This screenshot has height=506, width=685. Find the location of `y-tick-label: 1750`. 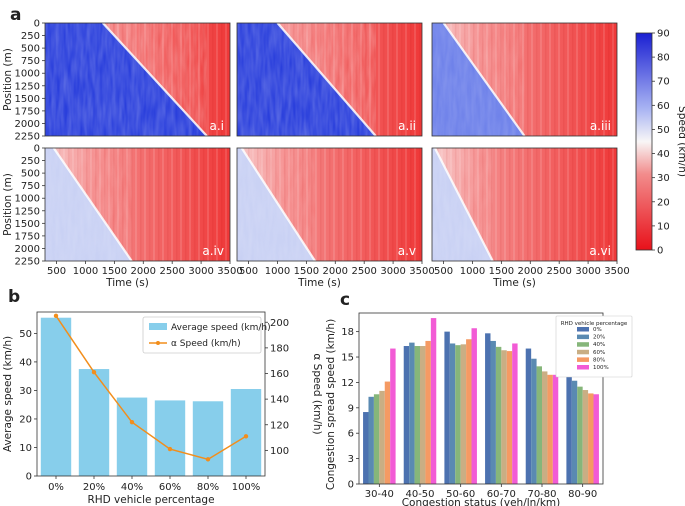

y-tick-label: 1750 is located at coordinates (27, 111).